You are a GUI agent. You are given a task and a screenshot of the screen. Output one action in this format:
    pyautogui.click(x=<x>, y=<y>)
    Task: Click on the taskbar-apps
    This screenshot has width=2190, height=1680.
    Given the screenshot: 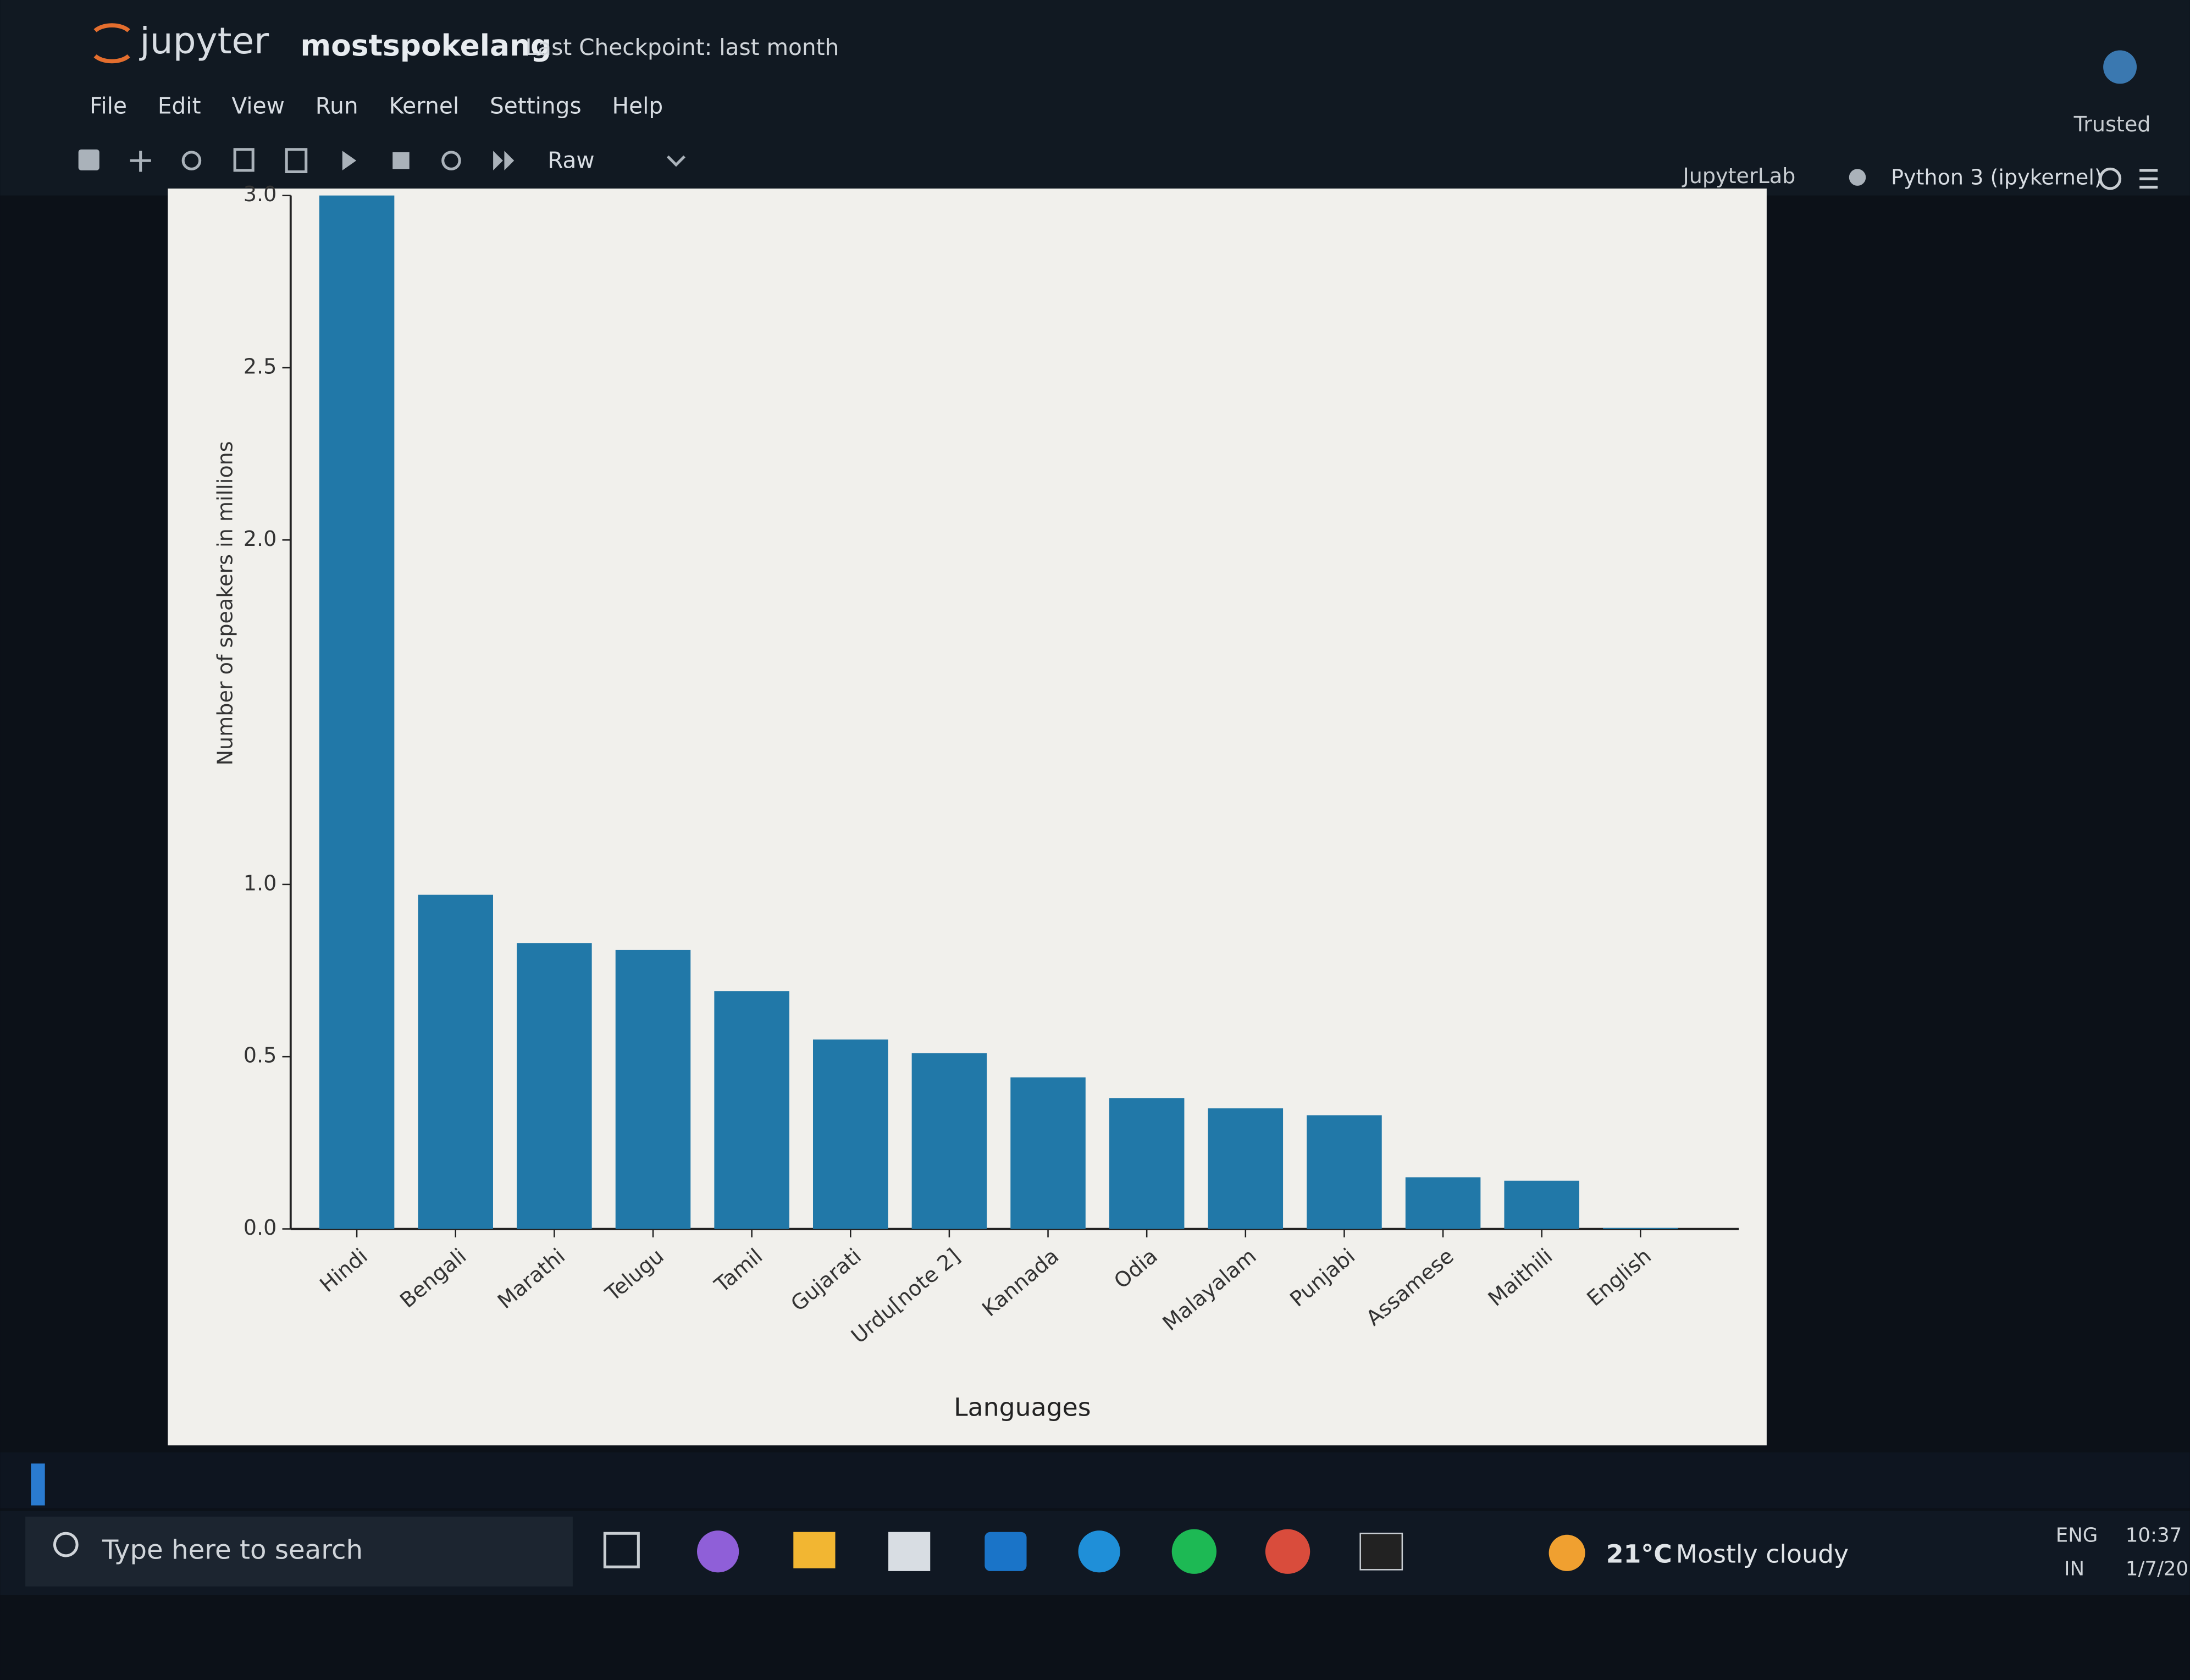 What is the action you would take?
    pyautogui.click(x=1003, y=1551)
    